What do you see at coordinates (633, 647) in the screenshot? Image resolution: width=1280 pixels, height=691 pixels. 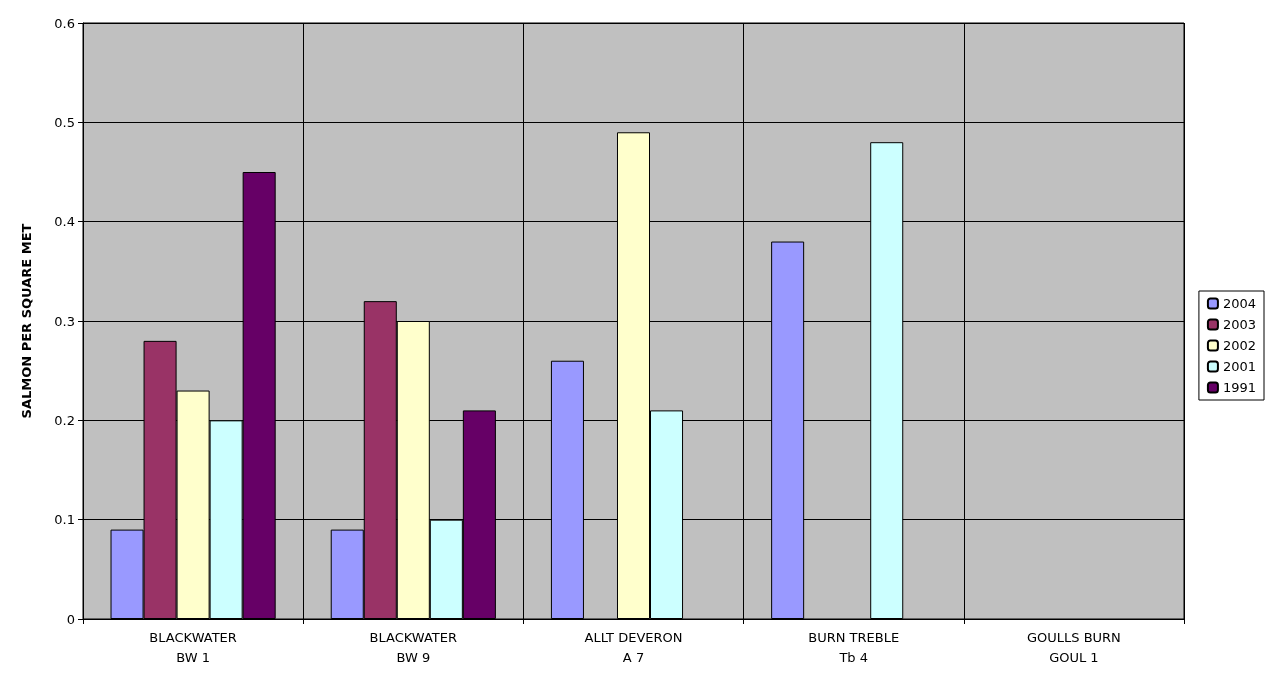 I see `x-tick-label: ALLT DEVERON A 7` at bounding box center [633, 647].